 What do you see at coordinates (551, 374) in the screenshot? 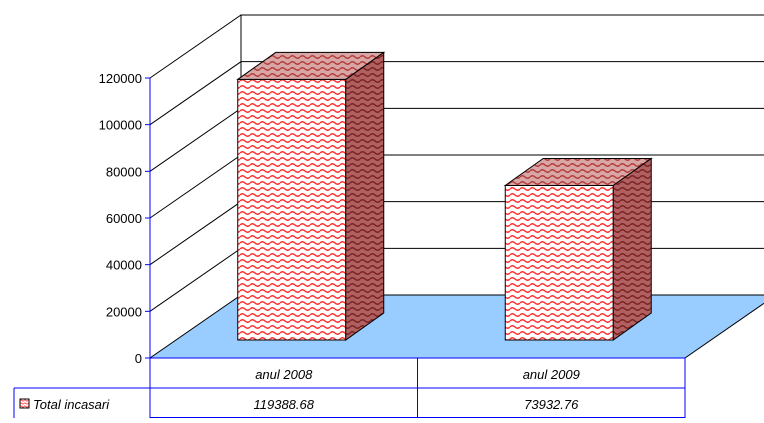
I see `category-label: anul 2009` at bounding box center [551, 374].